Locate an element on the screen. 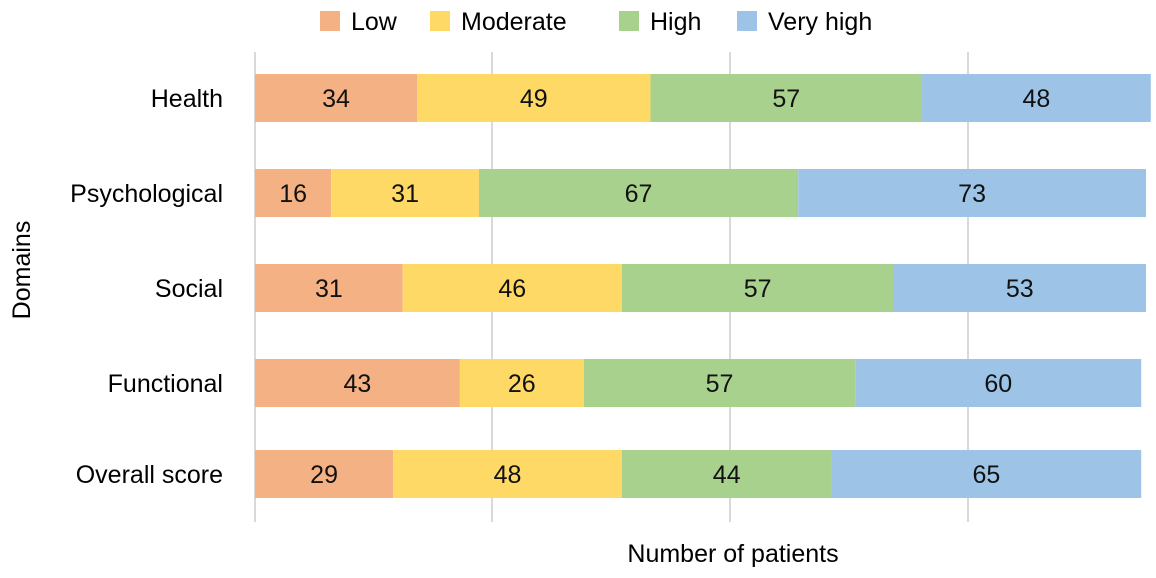 This screenshot has height=578, width=1156. data-label-psychological-low: 16 is located at coordinates (293, 194).